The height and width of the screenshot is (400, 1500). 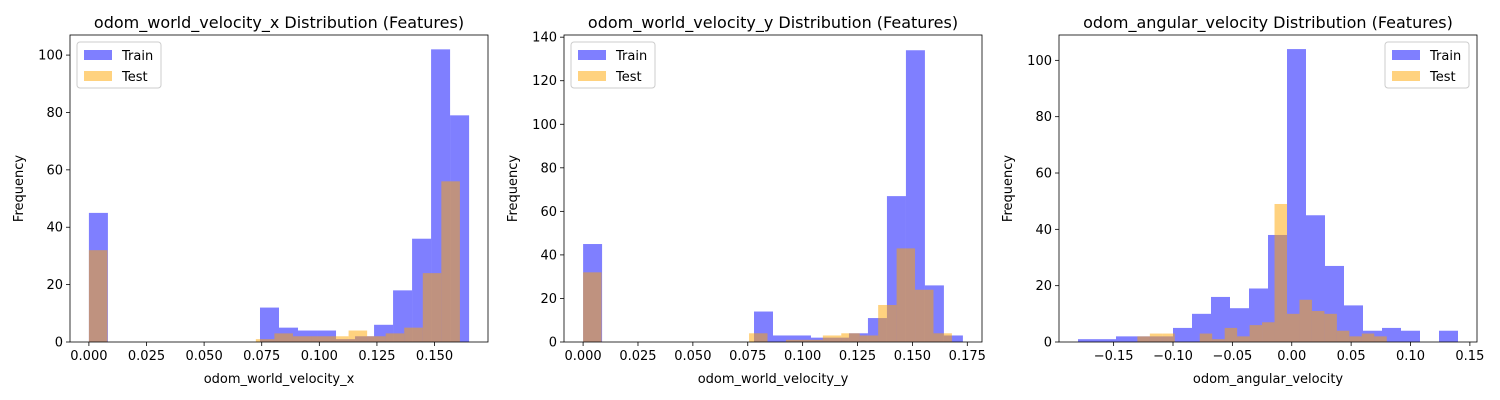 I want to click on x-tick-label: 0.10, so click(x=1410, y=356).